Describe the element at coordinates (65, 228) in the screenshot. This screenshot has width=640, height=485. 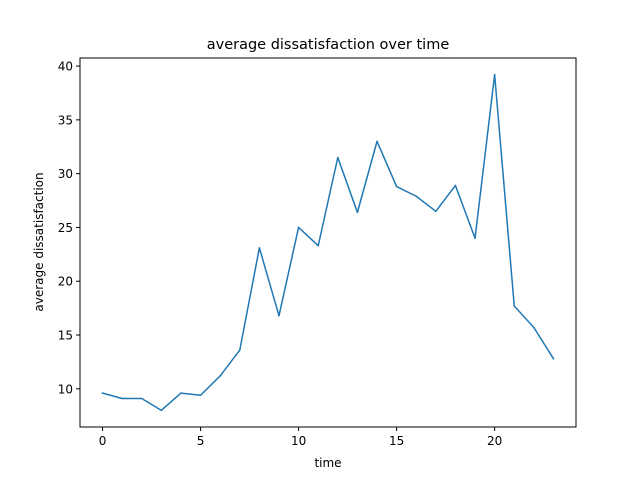
I see `y-tick-label: 25` at that location.